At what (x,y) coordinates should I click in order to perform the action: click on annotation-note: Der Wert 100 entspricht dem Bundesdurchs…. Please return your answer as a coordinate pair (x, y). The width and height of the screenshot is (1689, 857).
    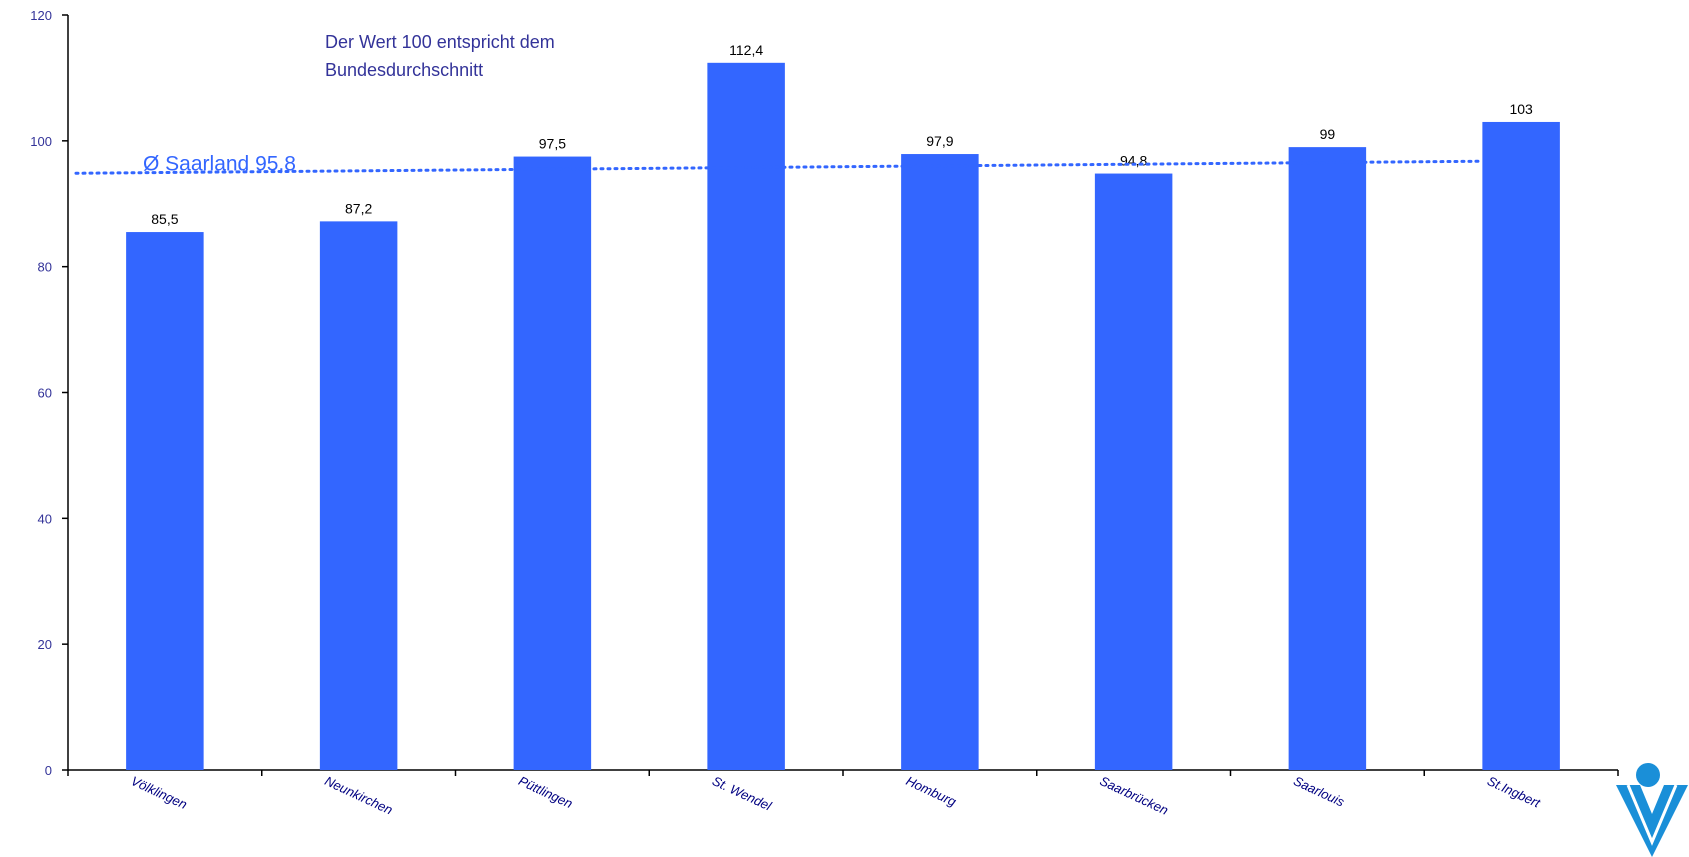
    Looking at the image, I should click on (440, 56).